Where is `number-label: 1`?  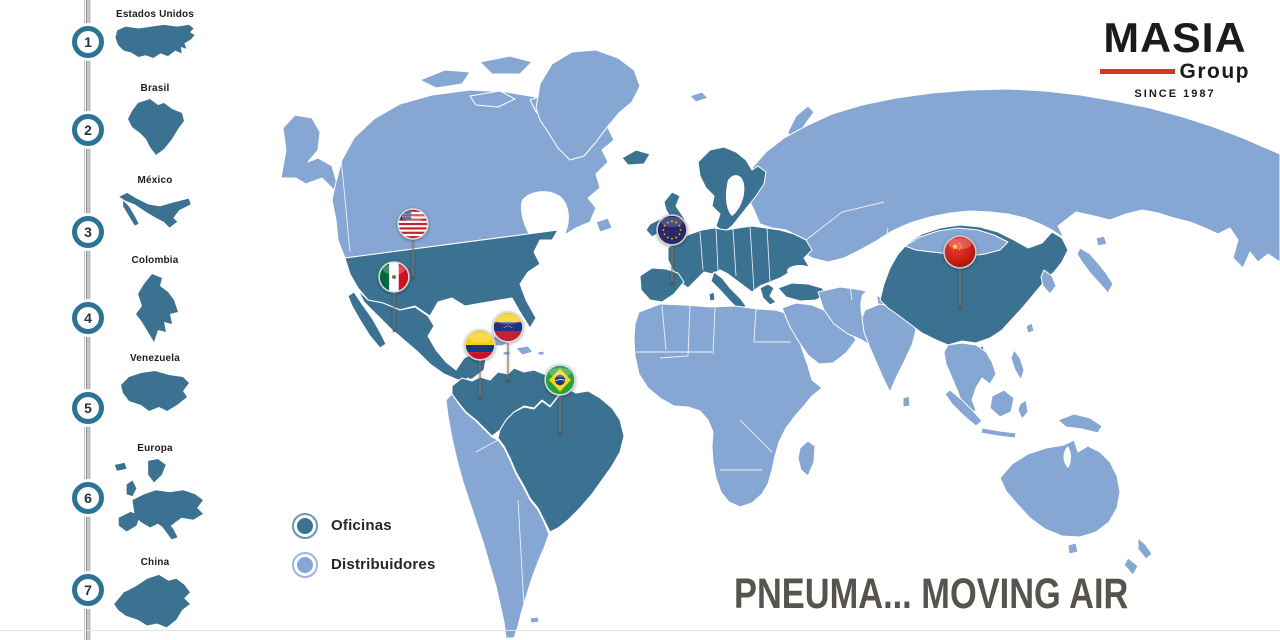
number-label: 1 is located at coordinates (88, 42).